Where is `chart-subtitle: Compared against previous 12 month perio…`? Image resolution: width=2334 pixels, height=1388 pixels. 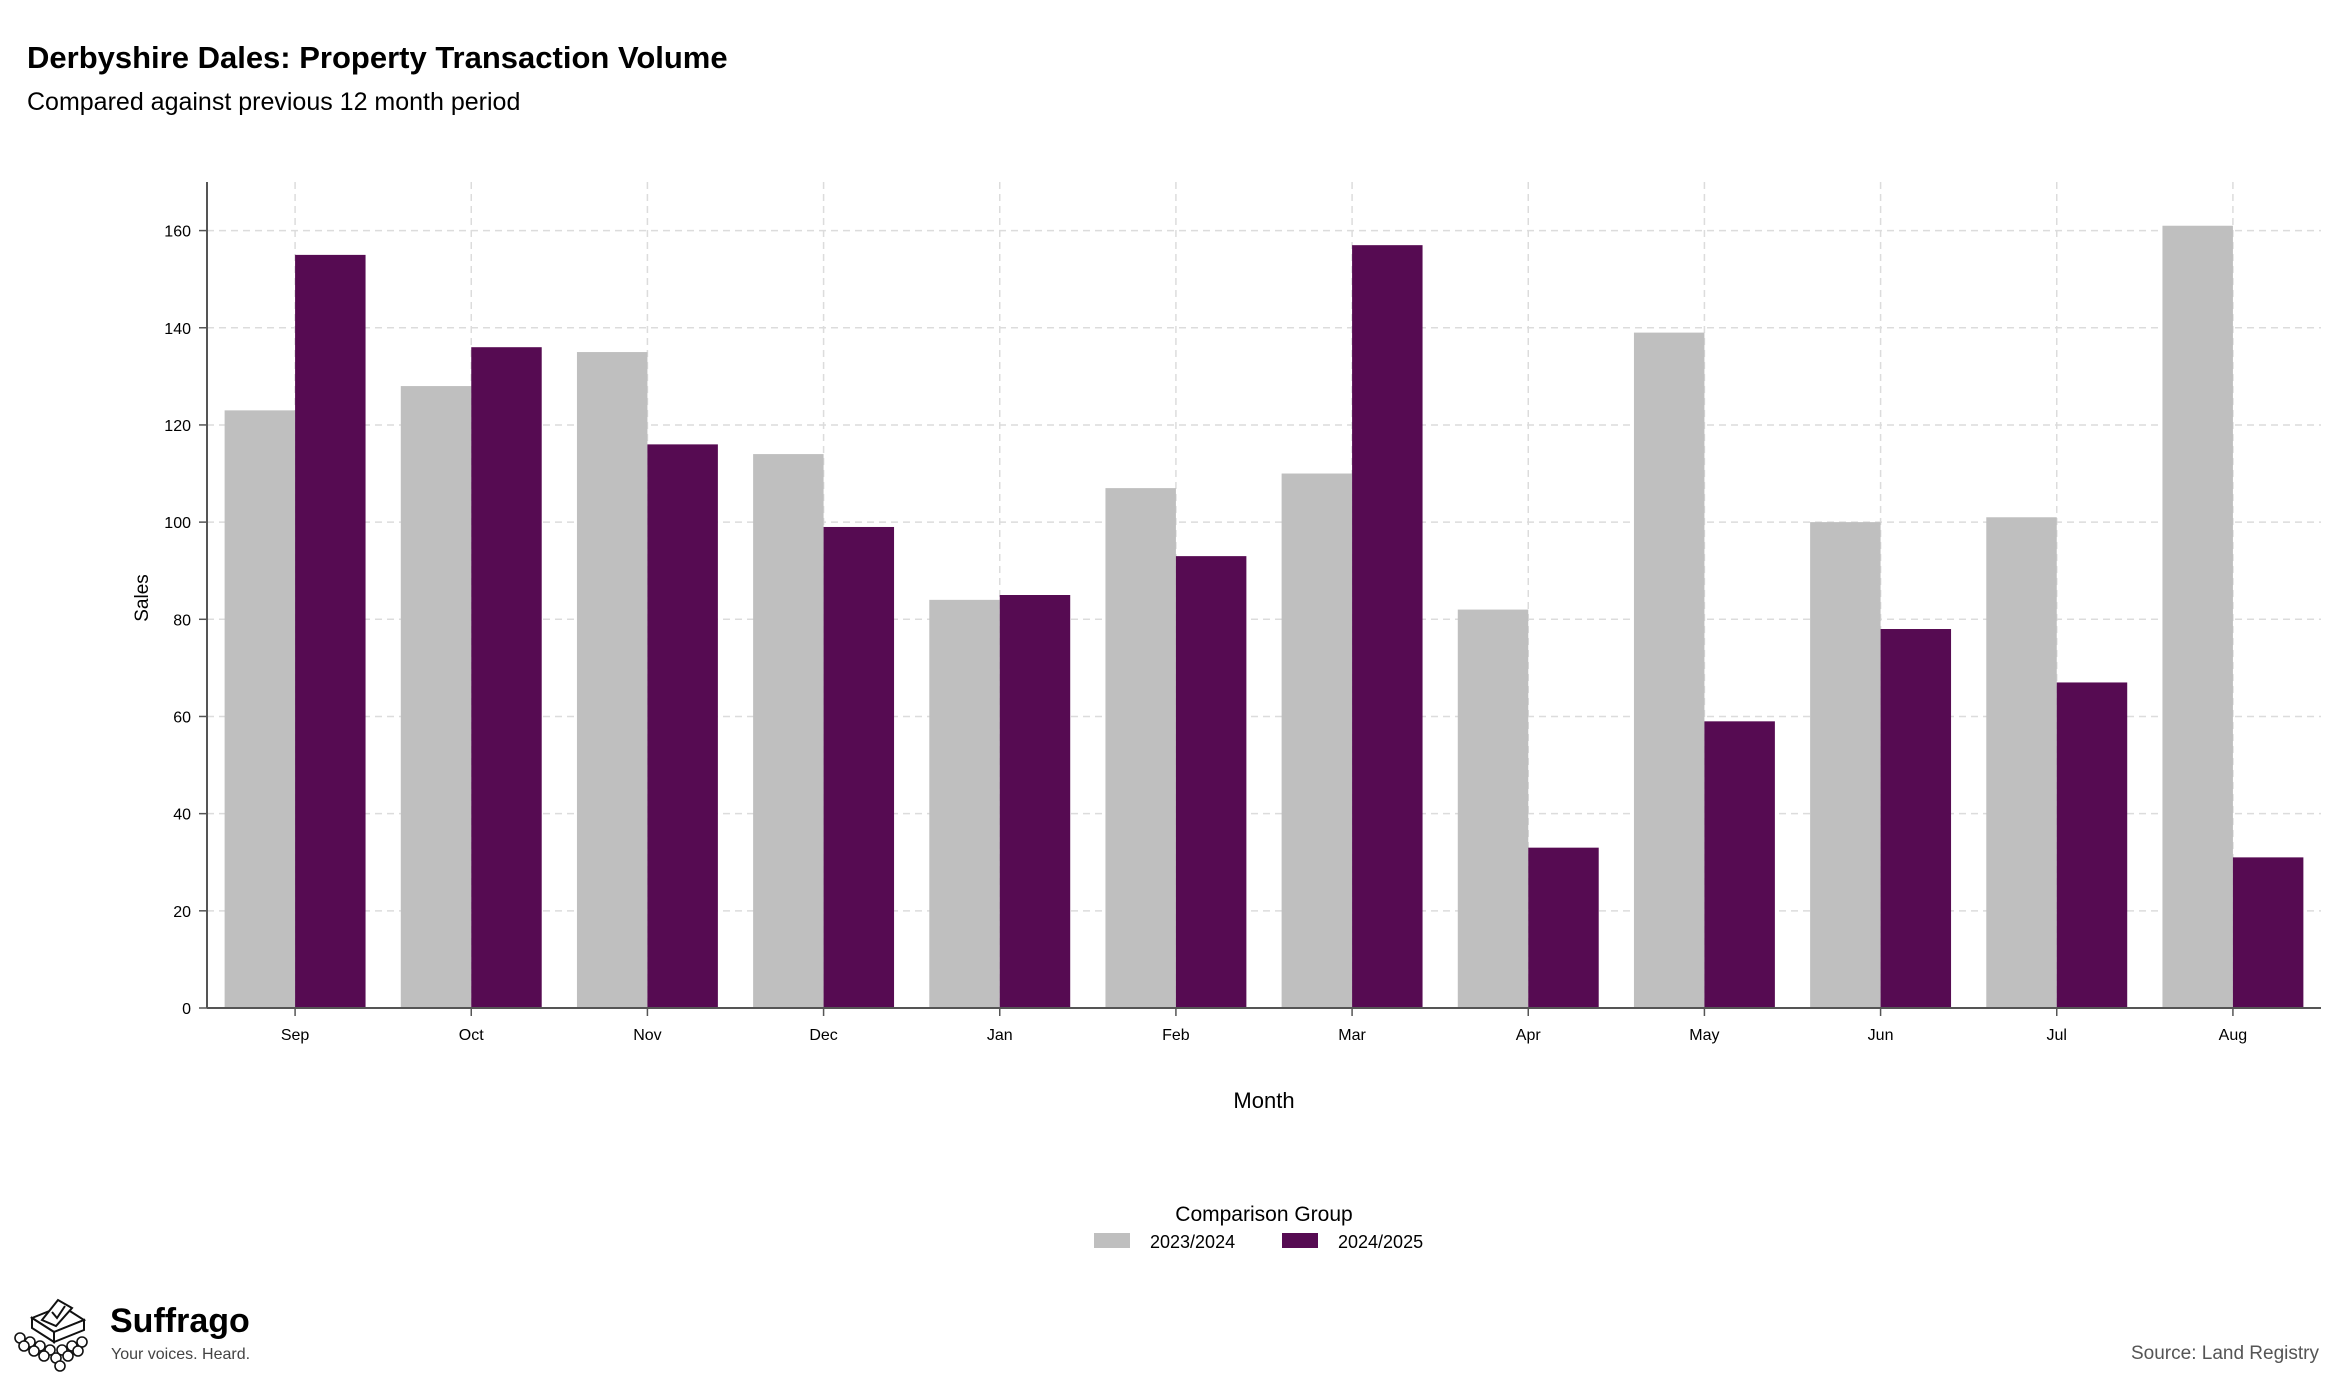
chart-subtitle: Compared against previous 12 month perio… is located at coordinates (274, 102).